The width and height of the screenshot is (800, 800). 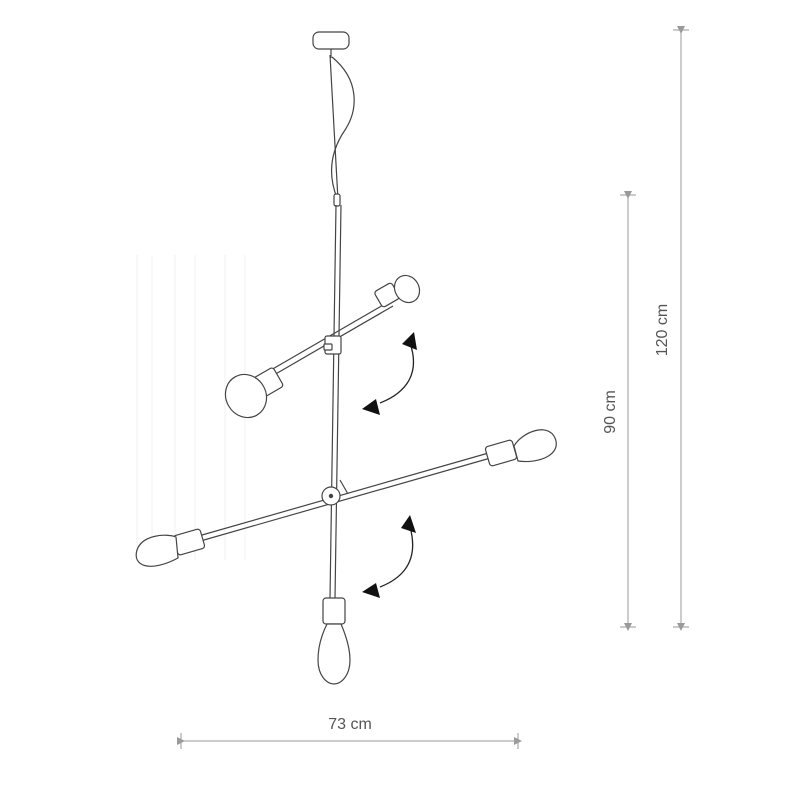 What do you see at coordinates (350, 724) in the screenshot?
I see `width-label: 73 cm` at bounding box center [350, 724].